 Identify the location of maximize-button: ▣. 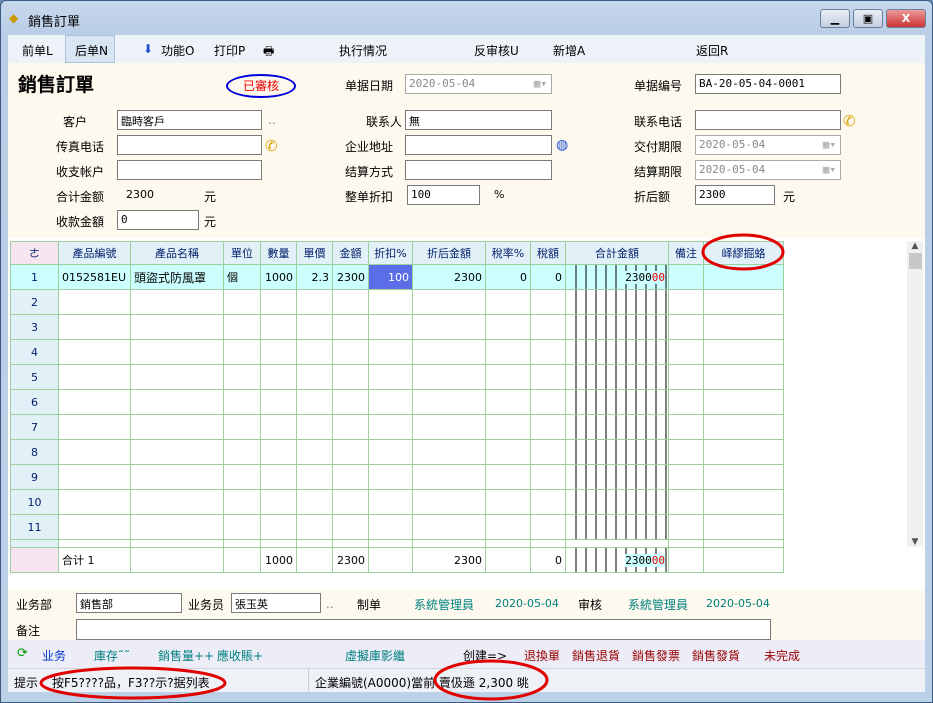
(868, 18).